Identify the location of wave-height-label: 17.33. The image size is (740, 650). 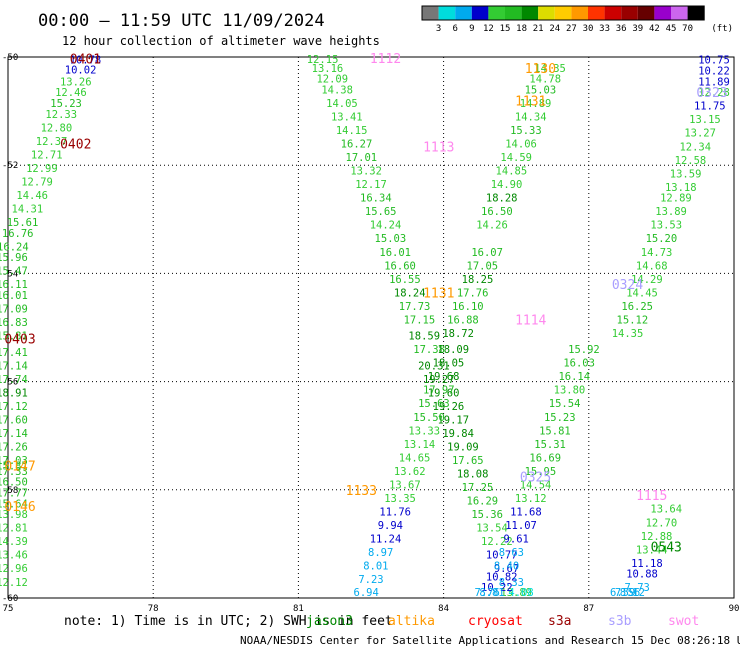
(14, 472).